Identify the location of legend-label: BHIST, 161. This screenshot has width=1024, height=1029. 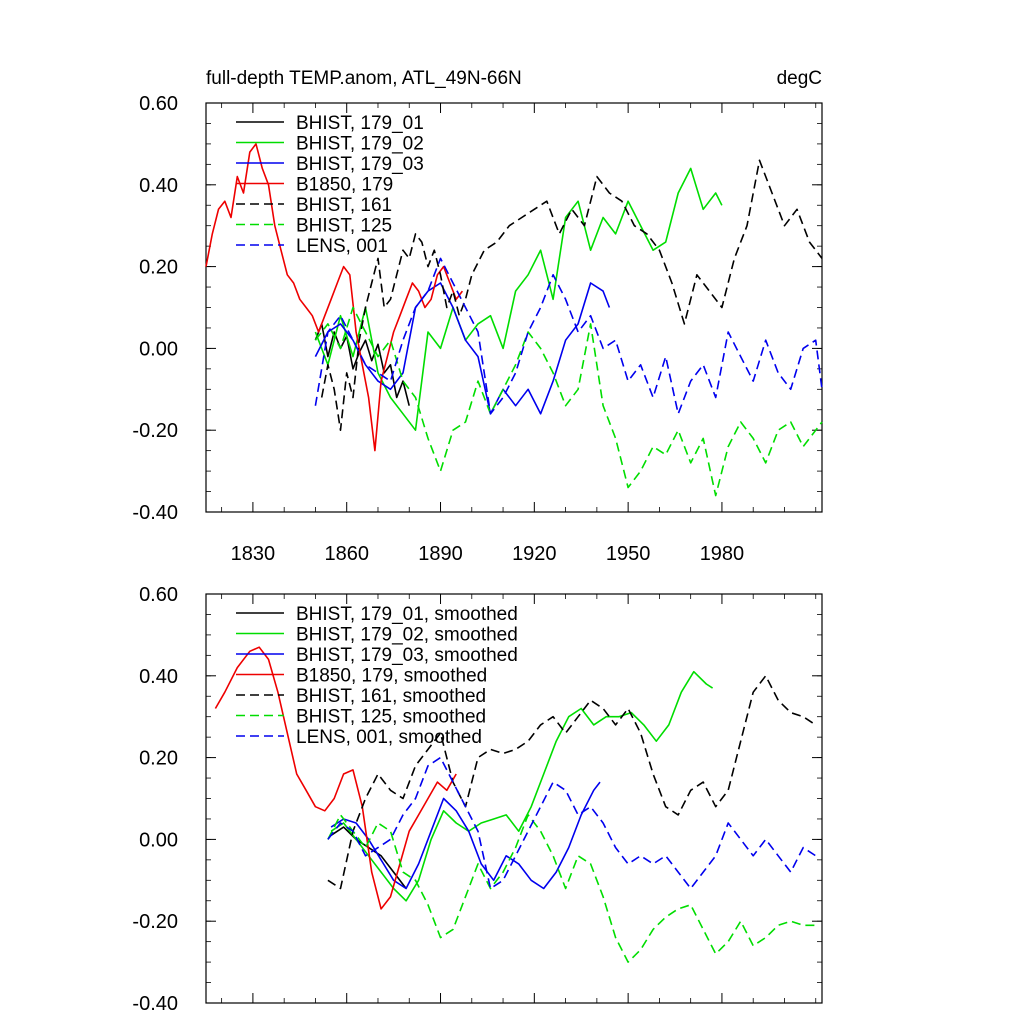
(344, 205).